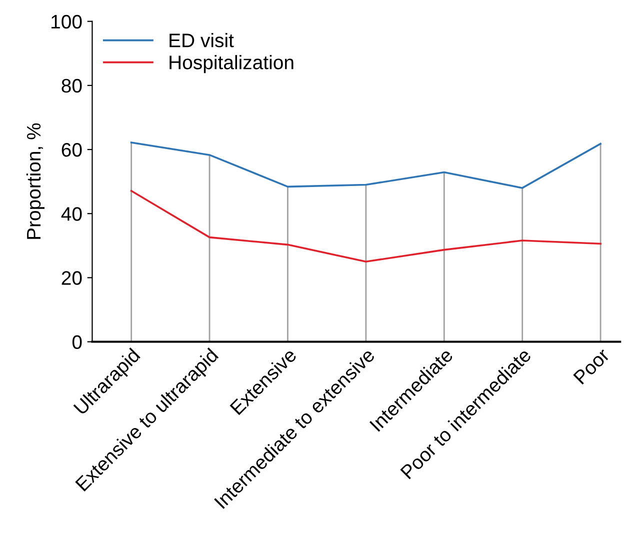 Image resolution: width=636 pixels, height=534 pixels. What do you see at coordinates (232, 64) in the screenshot?
I see `legend-label: Hospitalization` at bounding box center [232, 64].